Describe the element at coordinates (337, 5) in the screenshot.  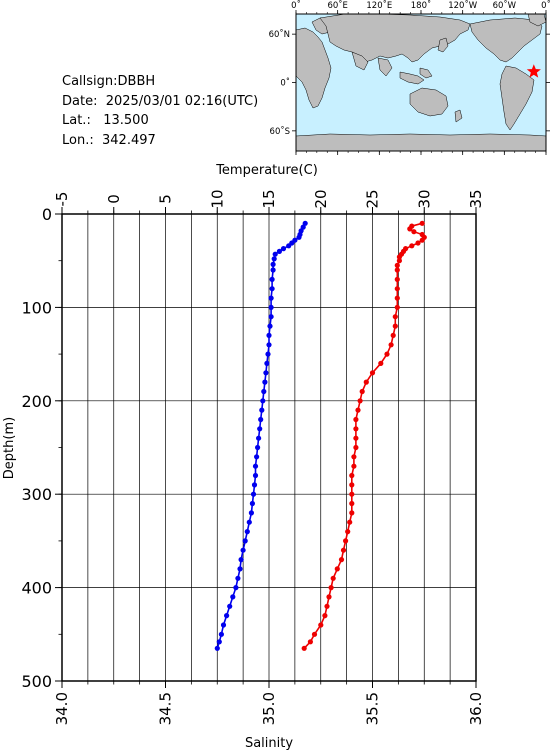
I see `map-lon-label: 60˚E` at that location.